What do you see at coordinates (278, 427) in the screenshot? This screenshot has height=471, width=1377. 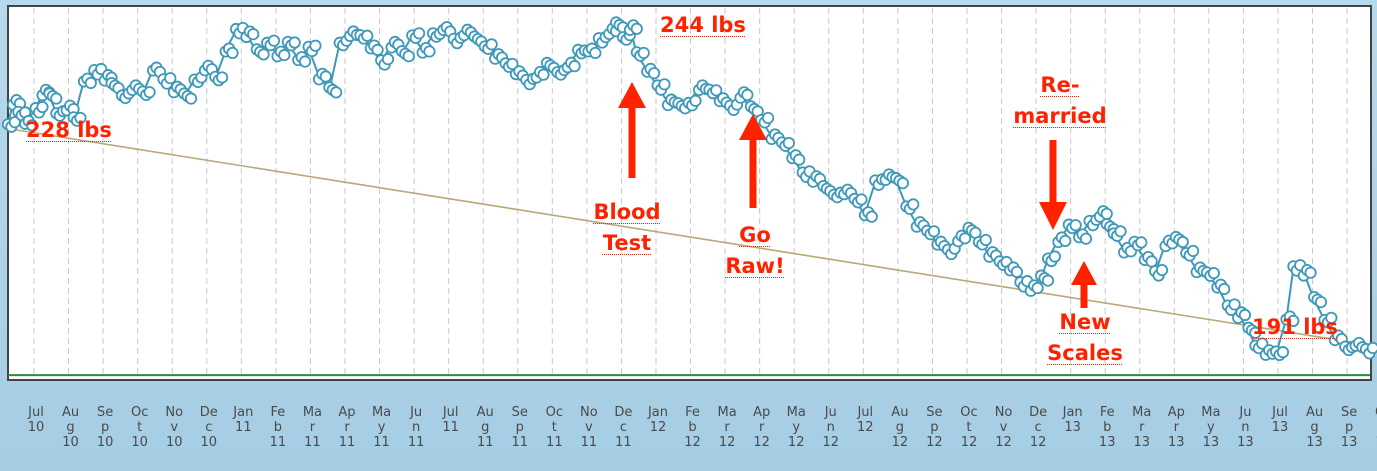 I see `x-tick-label: Fe b 11` at bounding box center [278, 427].